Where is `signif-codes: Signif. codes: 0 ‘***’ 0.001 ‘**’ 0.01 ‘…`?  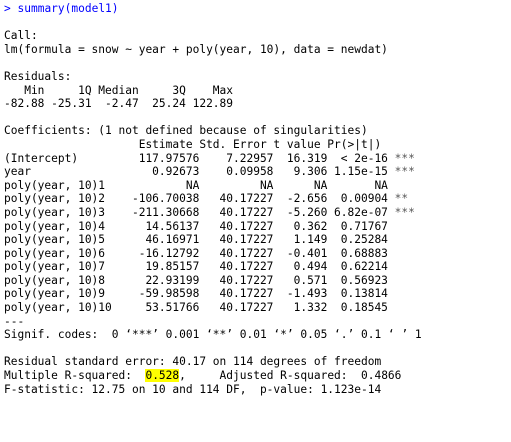
signif-codes: Signif. codes: 0 ‘***’ 0.001 ‘**’ 0.01 ‘… is located at coordinates (213, 335).